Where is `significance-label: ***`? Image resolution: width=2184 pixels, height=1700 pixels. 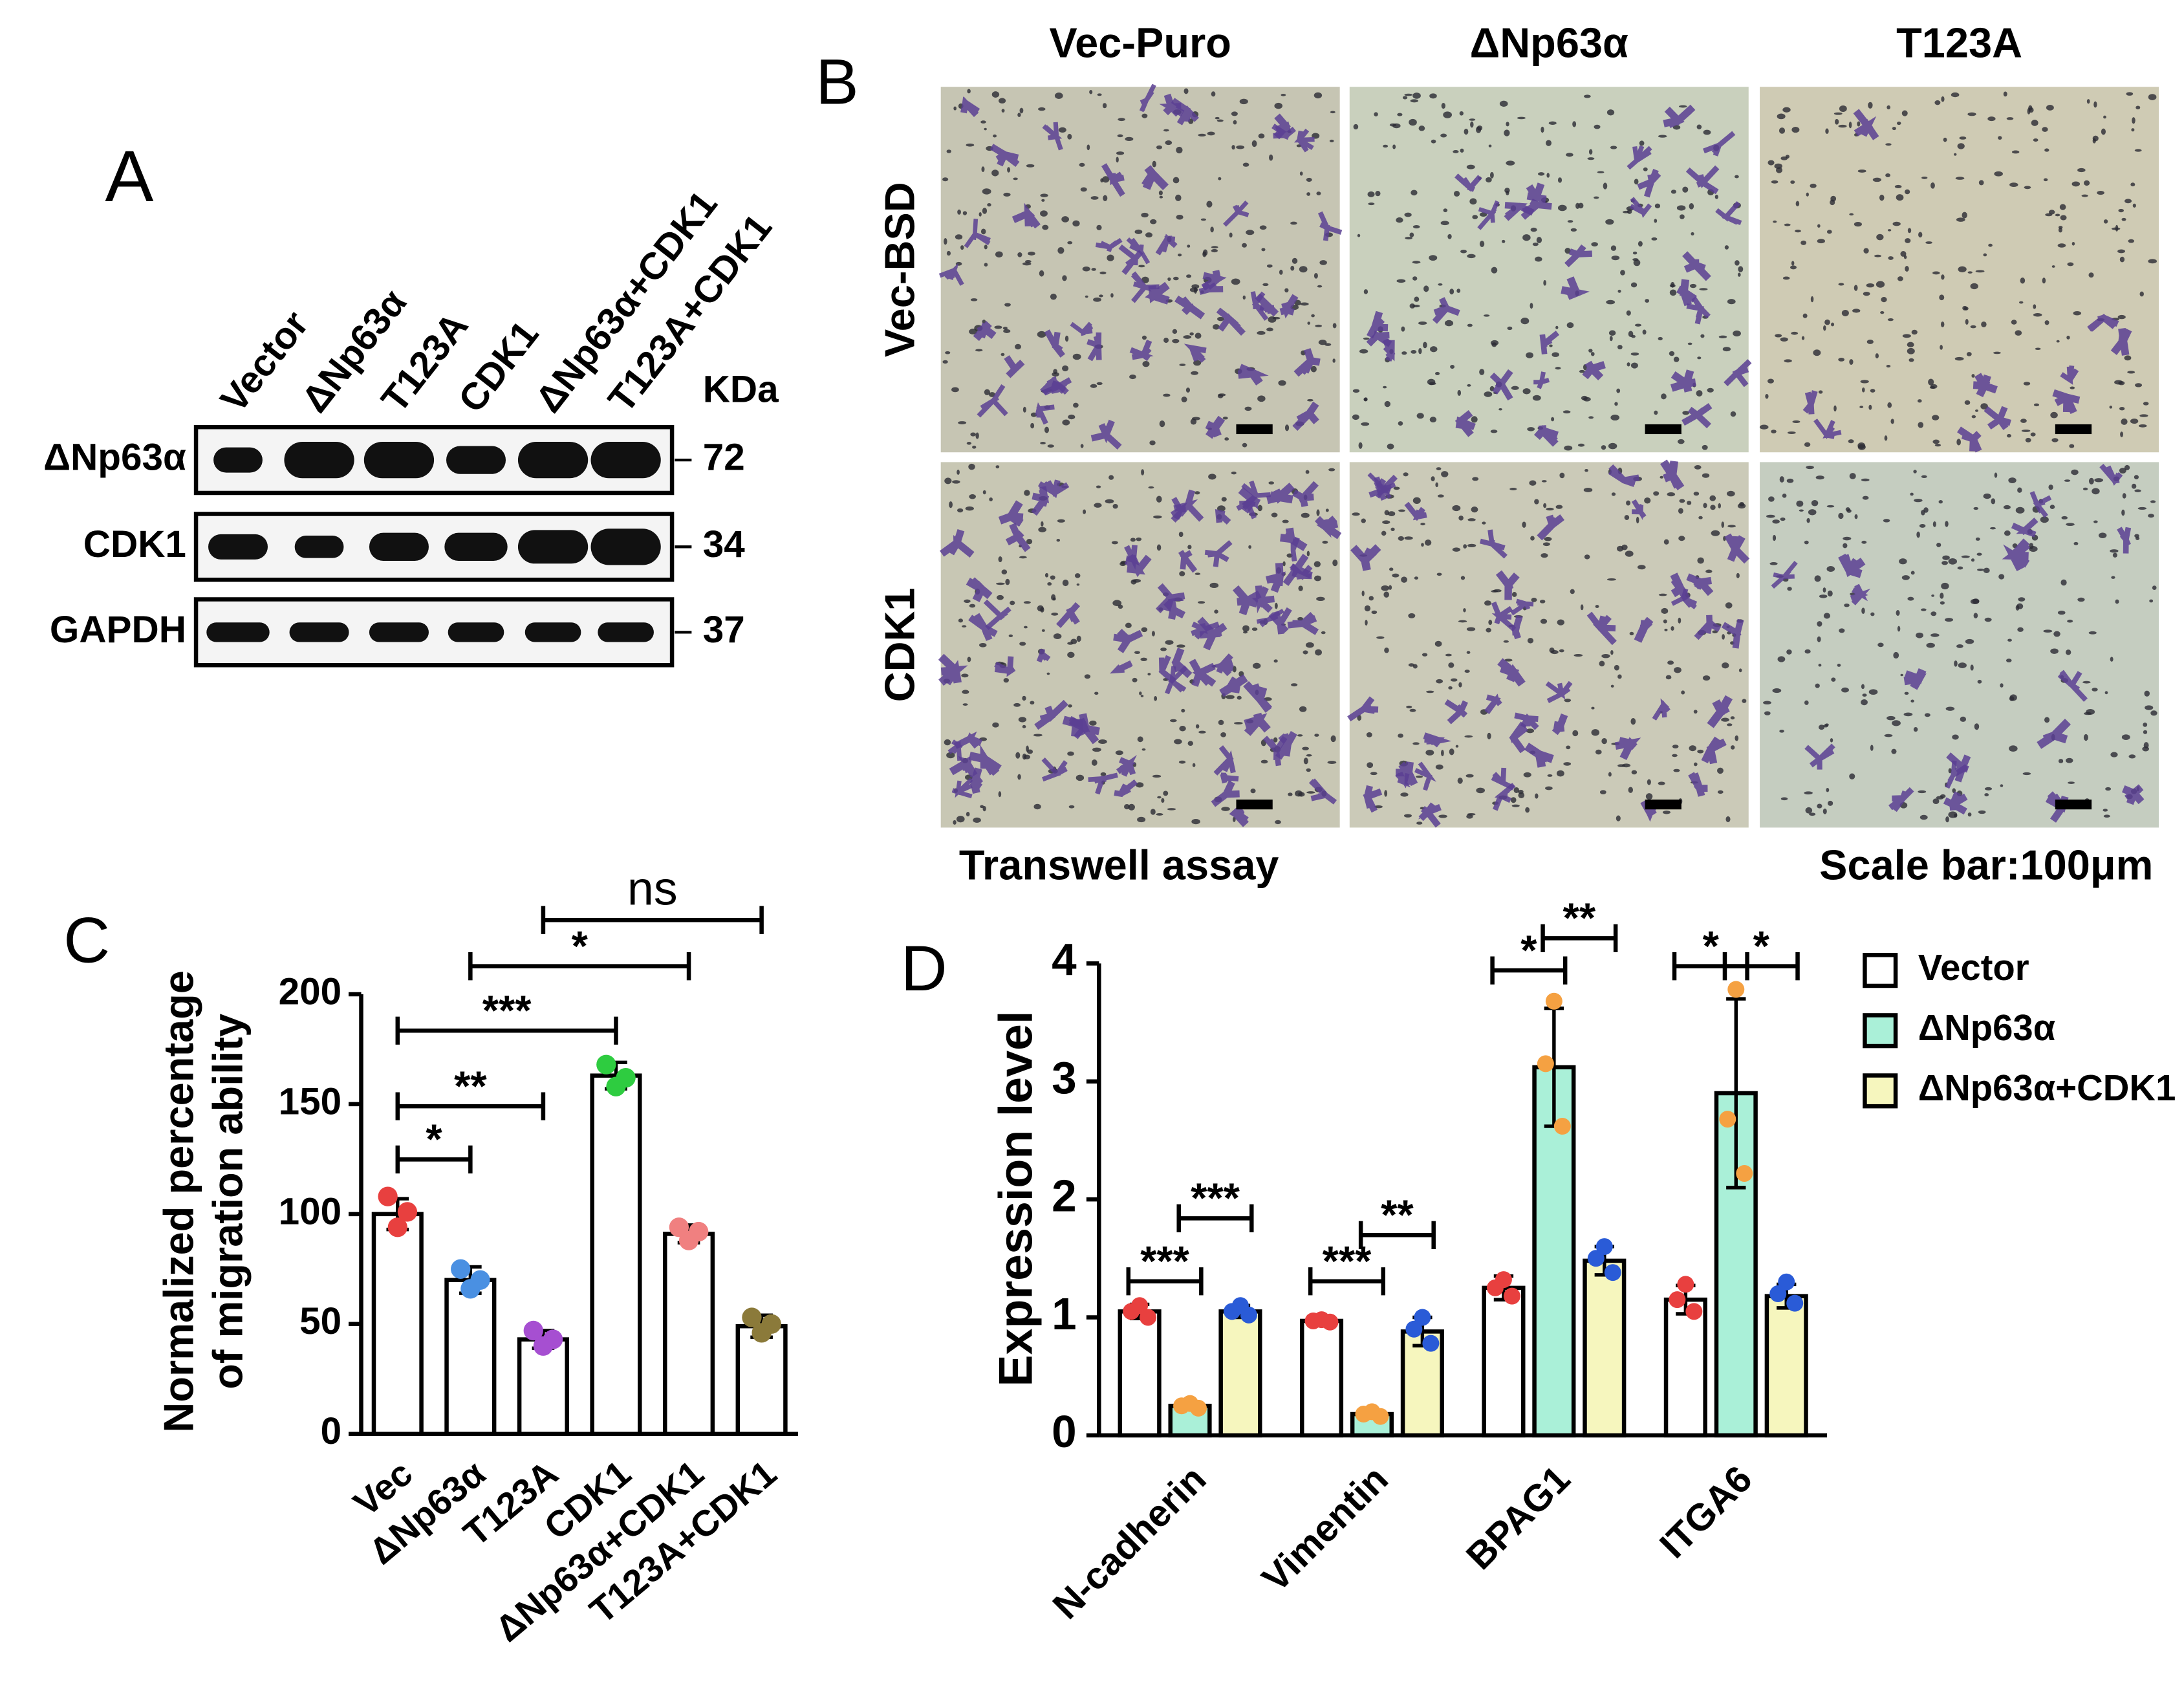 significance-label: *** is located at coordinates (507, 1010).